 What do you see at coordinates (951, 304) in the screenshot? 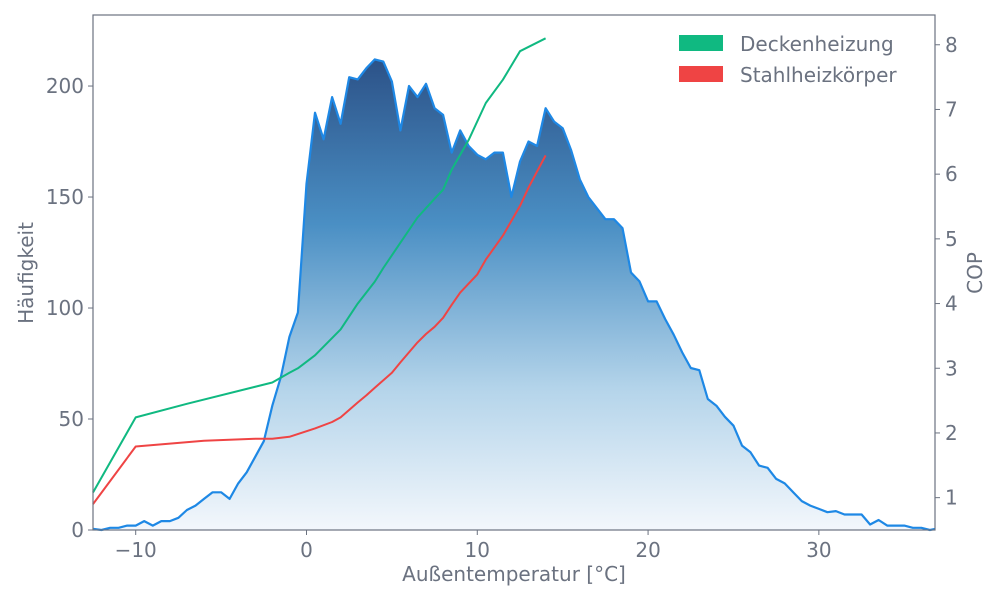
I see `y2-tick-label: 4` at bounding box center [951, 304].